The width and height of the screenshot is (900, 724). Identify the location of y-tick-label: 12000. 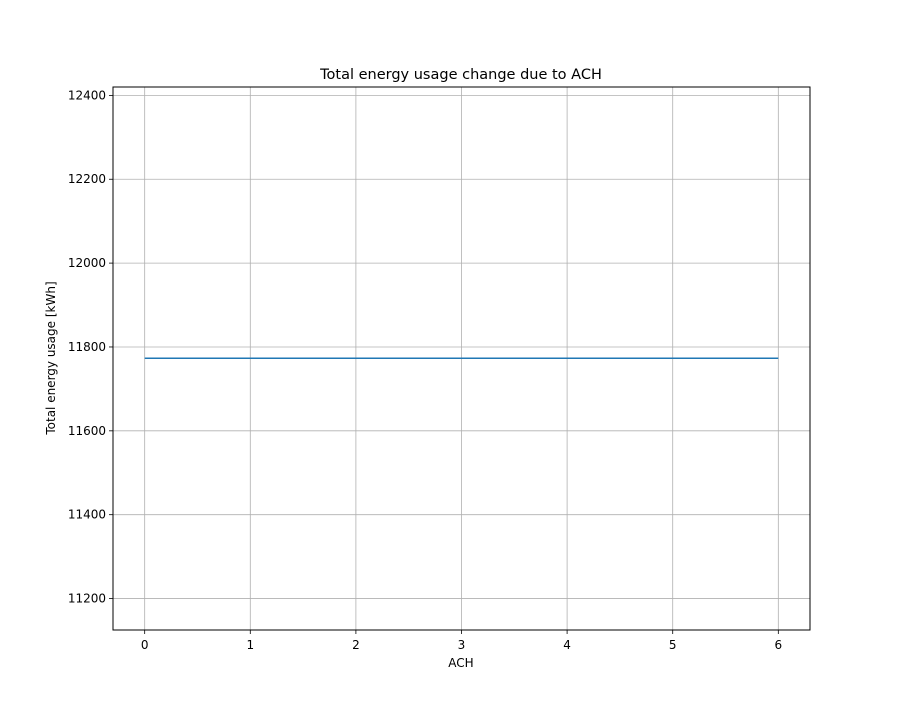
(87, 263).